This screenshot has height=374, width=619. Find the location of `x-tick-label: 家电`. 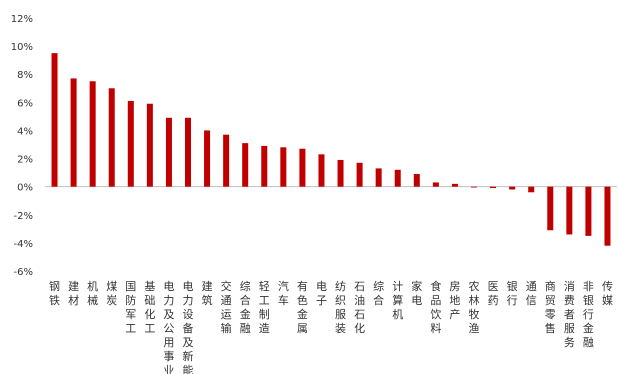

x-tick-label: 家电 is located at coordinates (416, 293).